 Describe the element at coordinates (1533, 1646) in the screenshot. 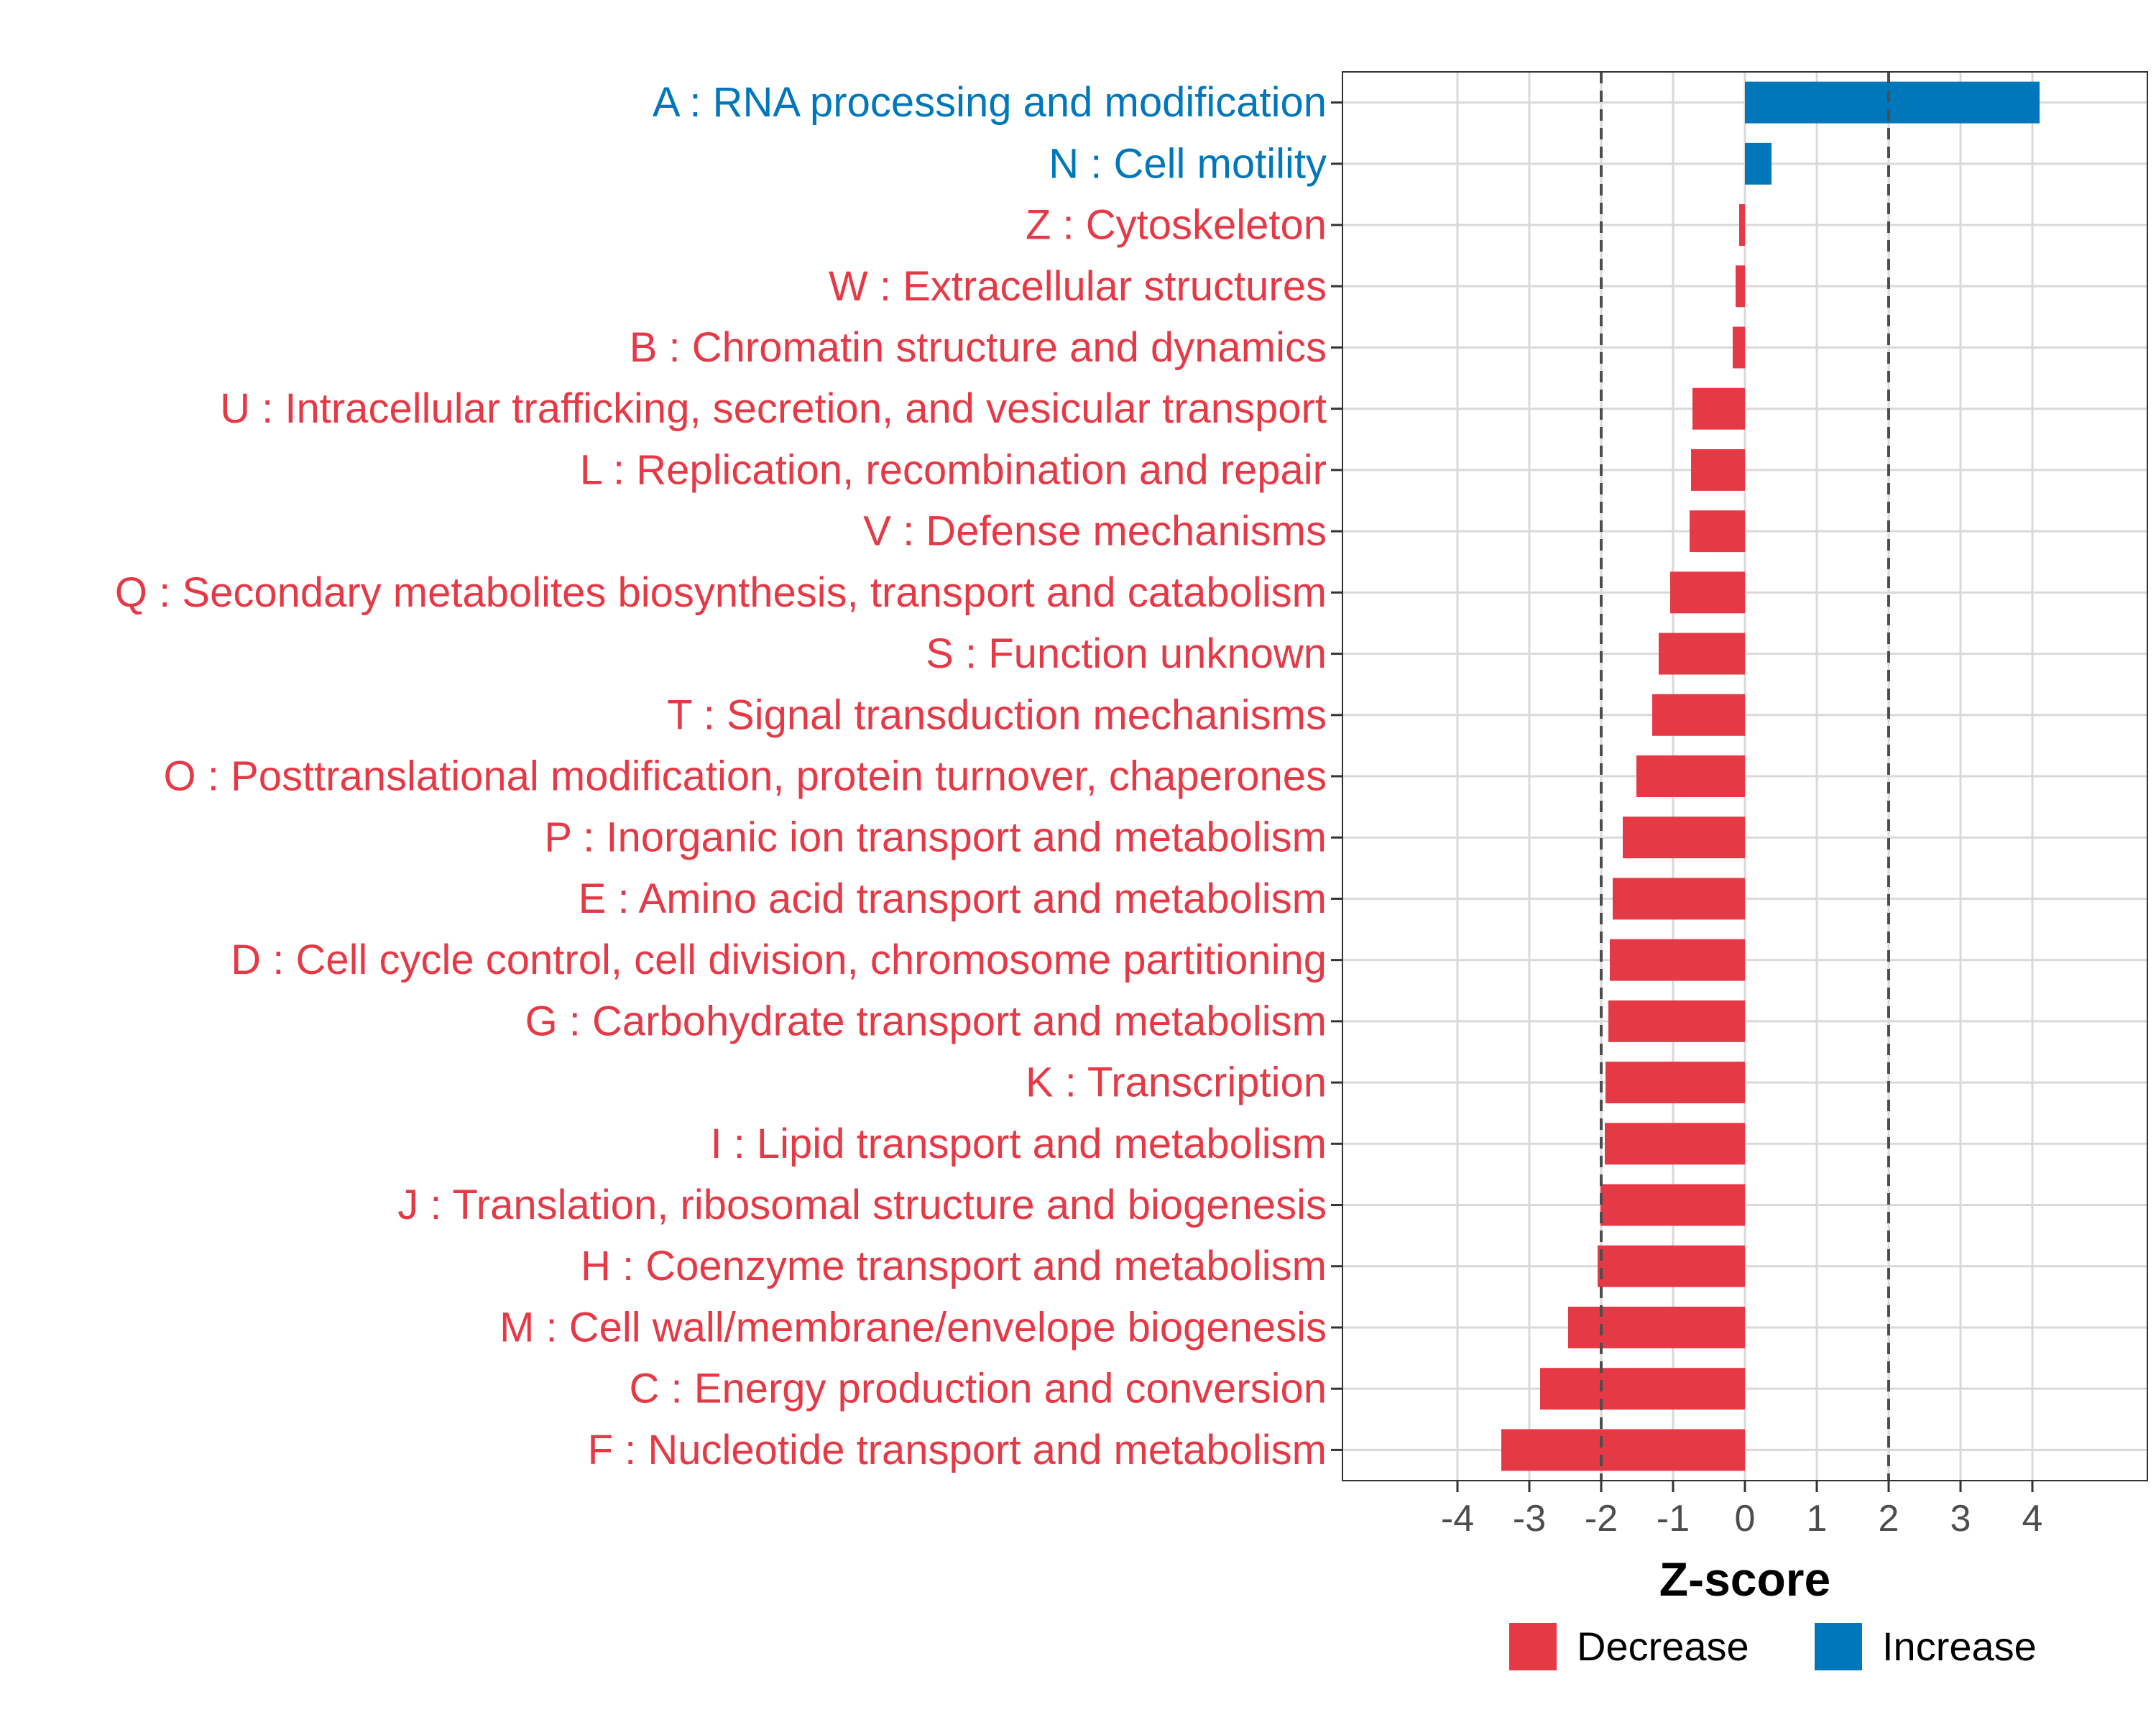

I see `legend-swatch-decrease` at that location.